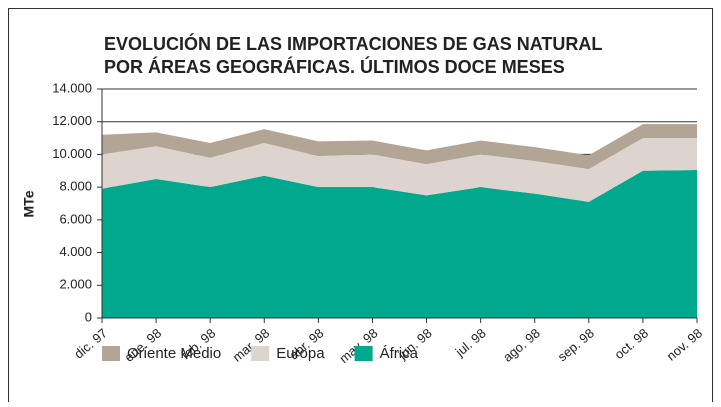 The height and width of the screenshot is (407, 721). I want to click on x-tick-label: jul. 98, so click(470, 342).